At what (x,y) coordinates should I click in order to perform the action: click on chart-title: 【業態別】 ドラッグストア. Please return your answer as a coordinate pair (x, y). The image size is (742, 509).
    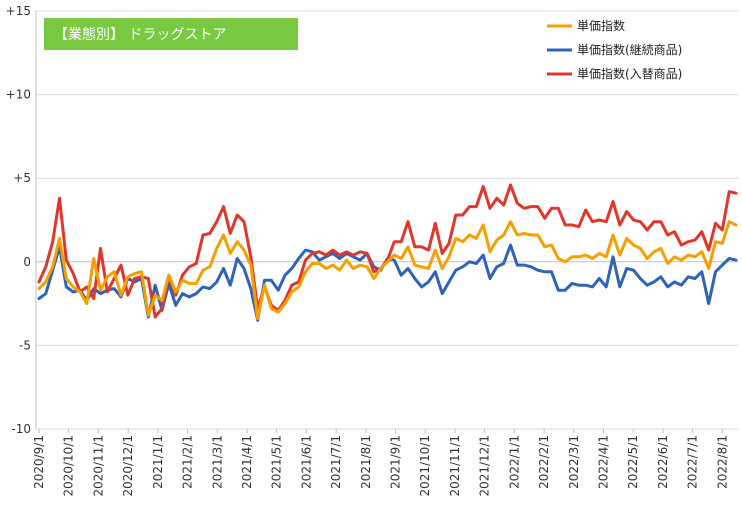
    Looking at the image, I should click on (140, 35).